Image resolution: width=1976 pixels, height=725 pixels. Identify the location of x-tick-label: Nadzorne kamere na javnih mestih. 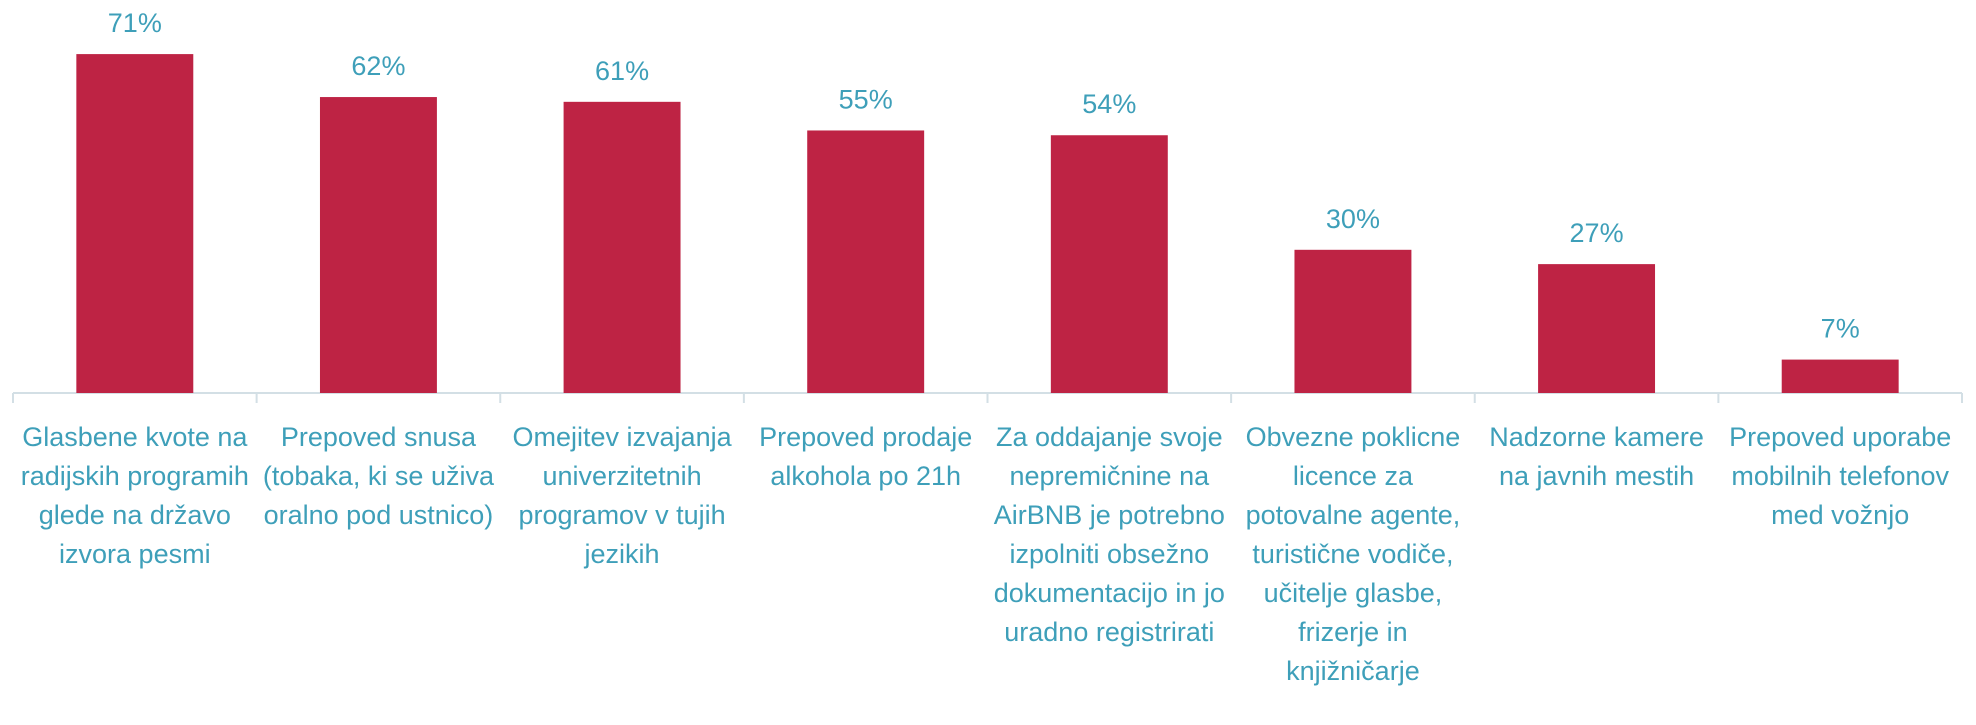
(1596, 456).